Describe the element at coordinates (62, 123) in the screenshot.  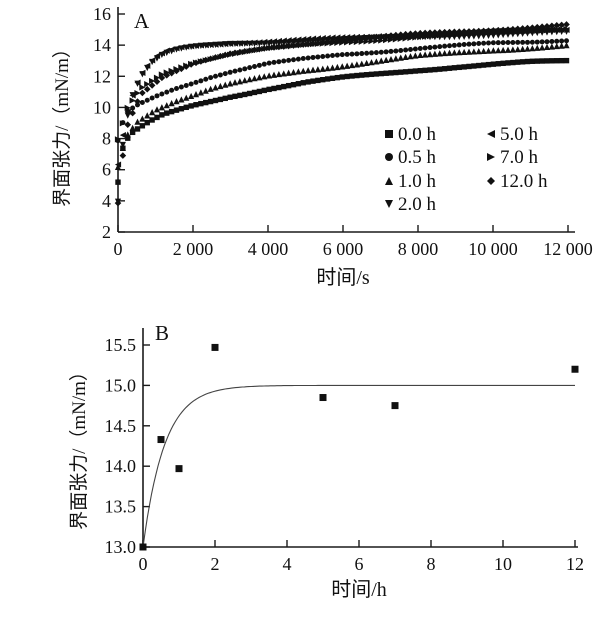
I see `y-axis-title: 界面张力/（mN/m）` at that location.